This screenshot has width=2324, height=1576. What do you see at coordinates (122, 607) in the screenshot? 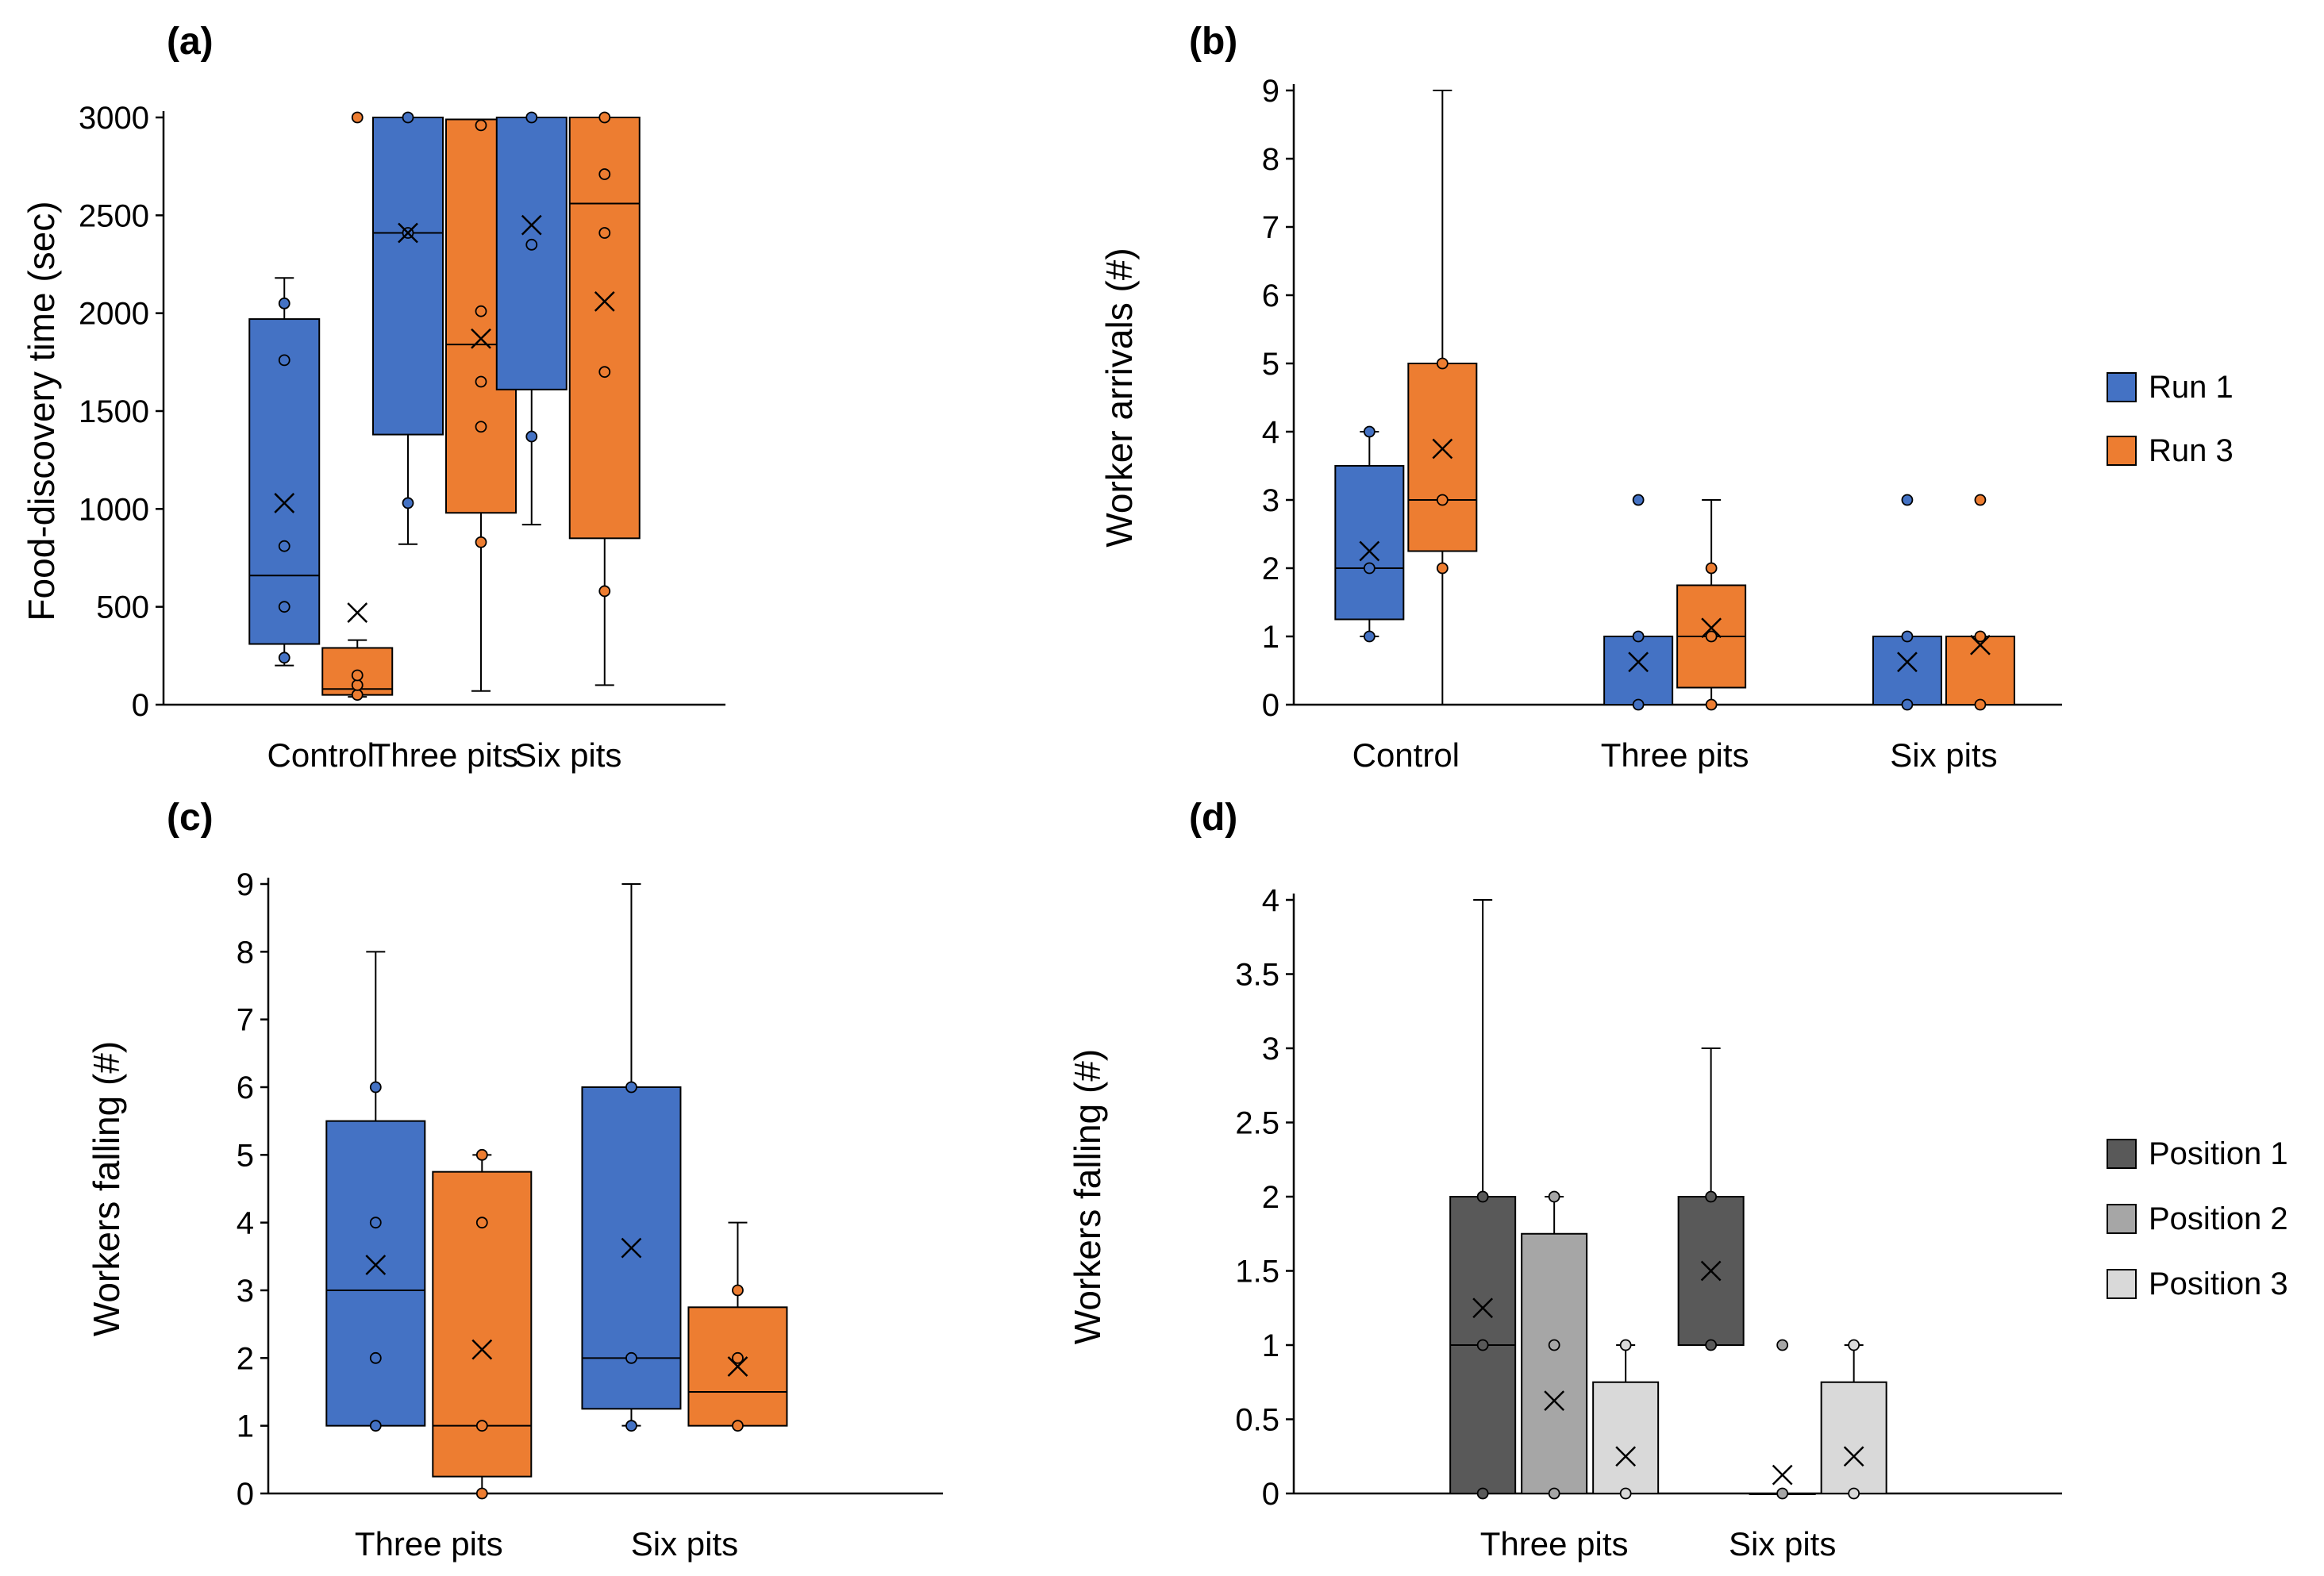
I see `y-tick-label: 500` at bounding box center [122, 607].